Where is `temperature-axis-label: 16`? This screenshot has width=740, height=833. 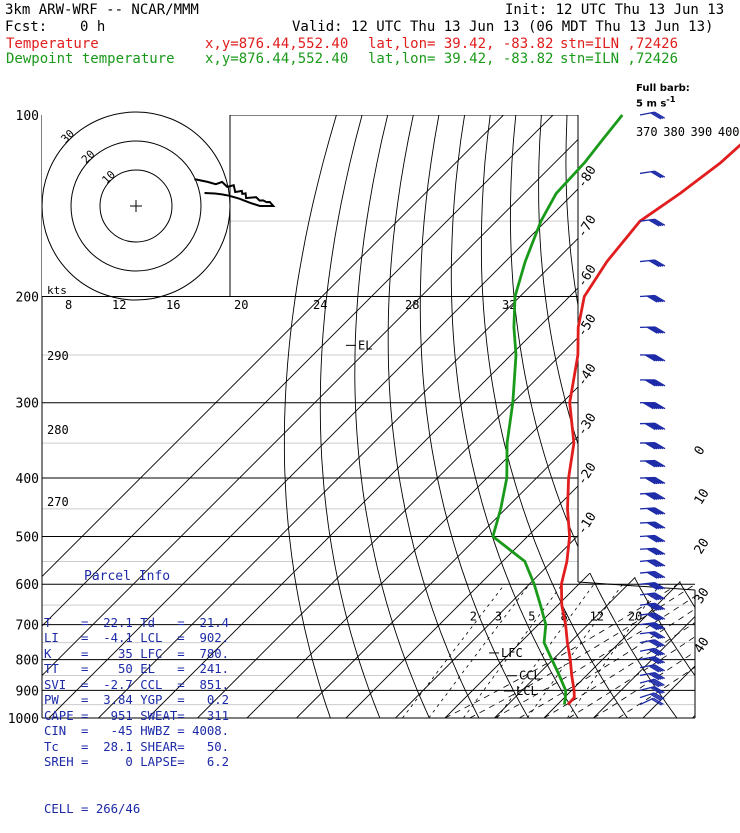
temperature-axis-label: 16 is located at coordinates (173, 305).